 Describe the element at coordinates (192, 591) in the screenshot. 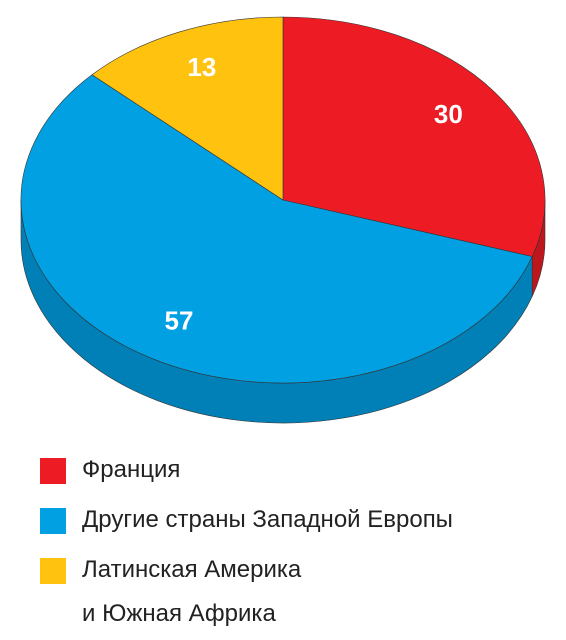

I see `legend-label: Латинская Америка и Южная Африка` at that location.